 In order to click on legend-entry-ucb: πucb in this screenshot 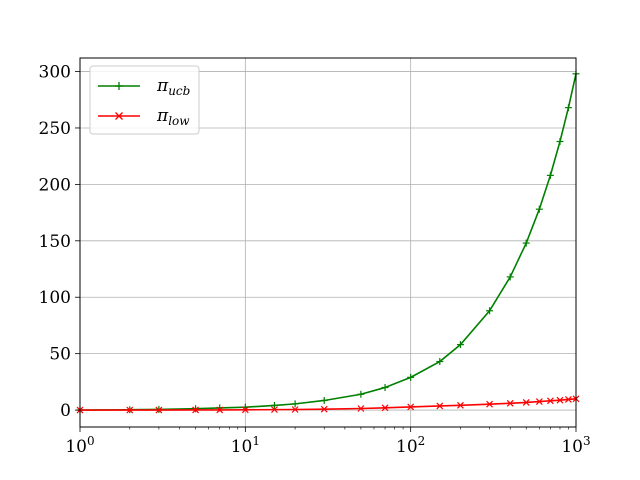, I will do `click(144, 87)`.